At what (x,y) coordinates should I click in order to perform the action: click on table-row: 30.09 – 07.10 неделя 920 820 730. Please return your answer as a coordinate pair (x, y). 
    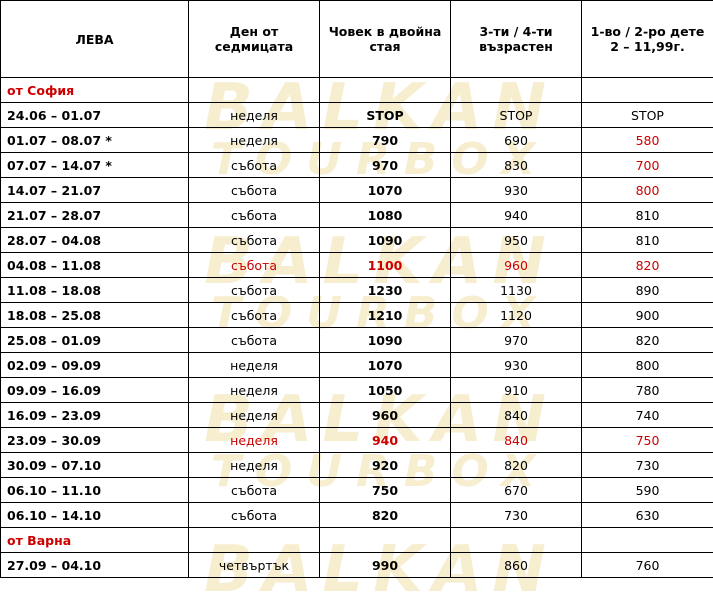
    Looking at the image, I should click on (356, 465).